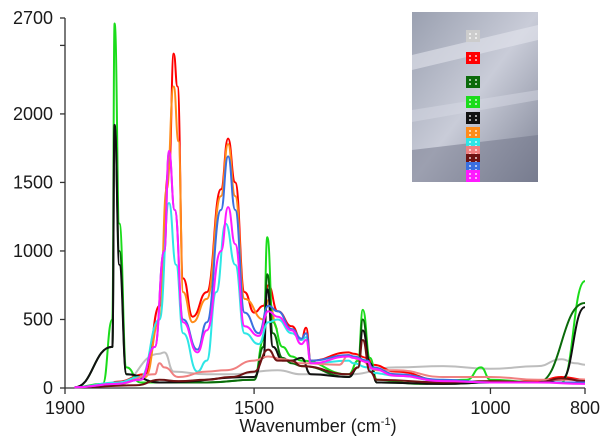 The width and height of the screenshot is (600, 448). What do you see at coordinates (33, 18) in the screenshot?
I see `y-tick-label-2700: 2700` at bounding box center [33, 18].